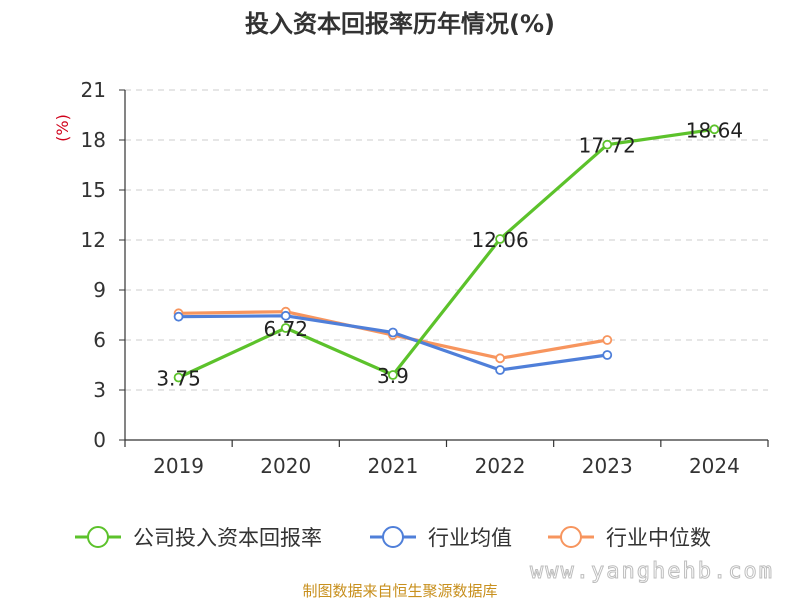 The width and height of the screenshot is (800, 600). Describe the element at coordinates (400, 24) in the screenshot. I see `chart-title: 投入资本回报率历年情况(%)` at that location.